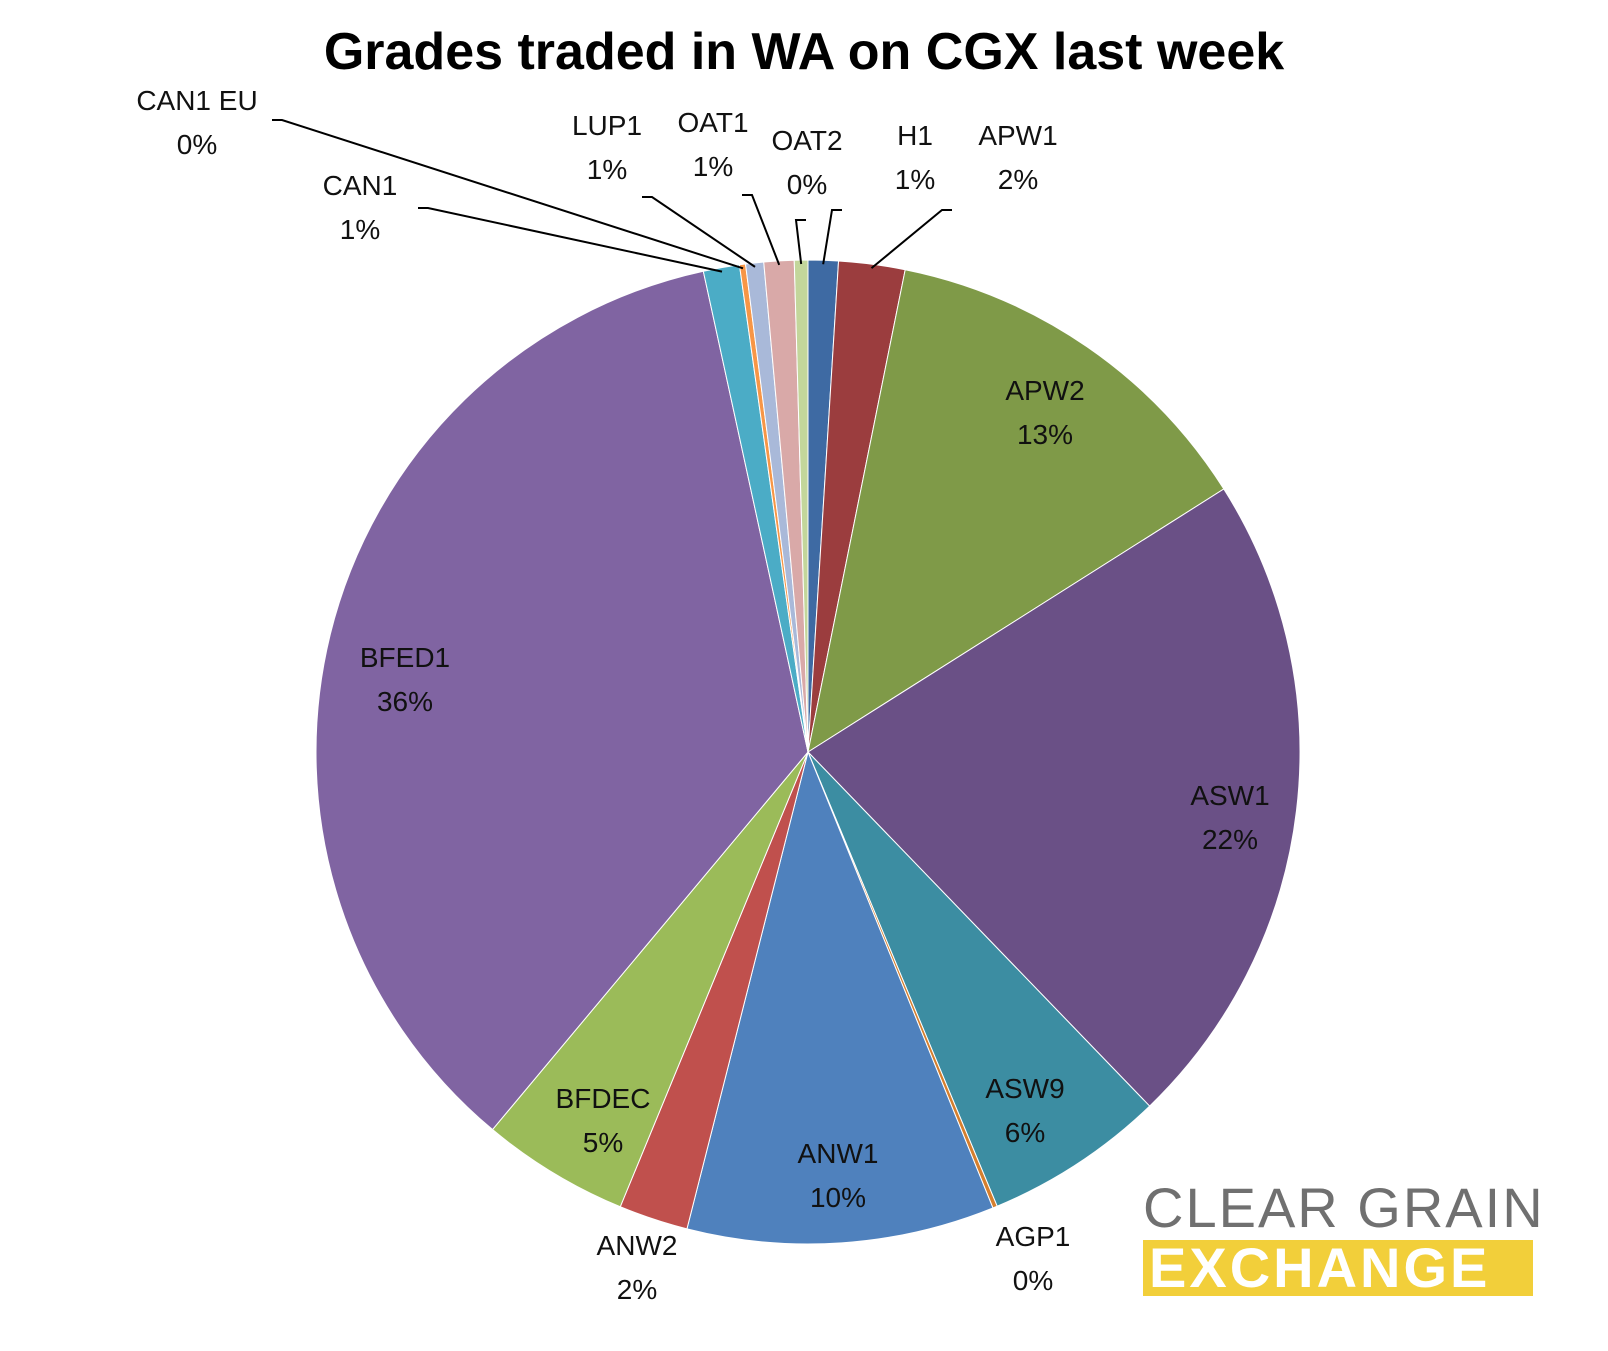 This screenshot has height=1351, width=1608. Describe the element at coordinates (570, 240) in the screenshot. I see `leader-line-can1` at that location.